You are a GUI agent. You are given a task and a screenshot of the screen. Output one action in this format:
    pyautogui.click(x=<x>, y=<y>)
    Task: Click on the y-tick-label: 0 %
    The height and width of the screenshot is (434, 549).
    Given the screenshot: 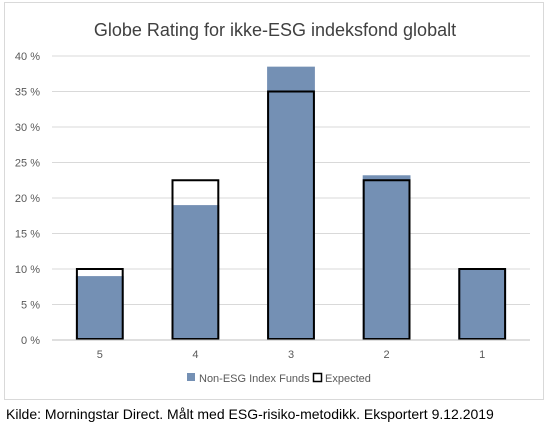 What is the action you would take?
    pyautogui.click(x=30, y=341)
    